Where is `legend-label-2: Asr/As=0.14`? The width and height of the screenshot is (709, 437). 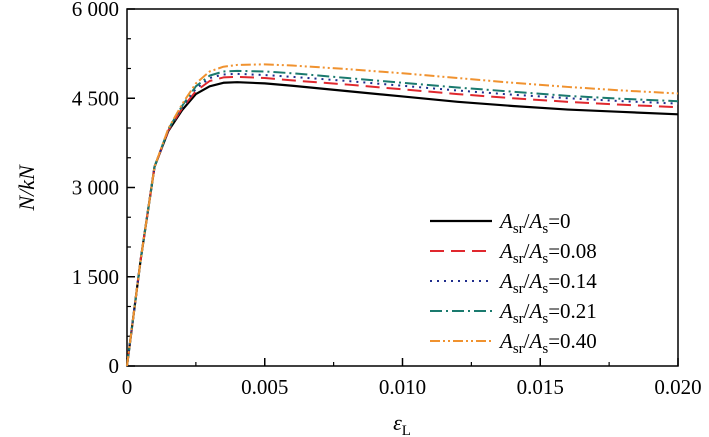 legend-label-2: Asr/As=0.14 is located at coordinates (547, 283).